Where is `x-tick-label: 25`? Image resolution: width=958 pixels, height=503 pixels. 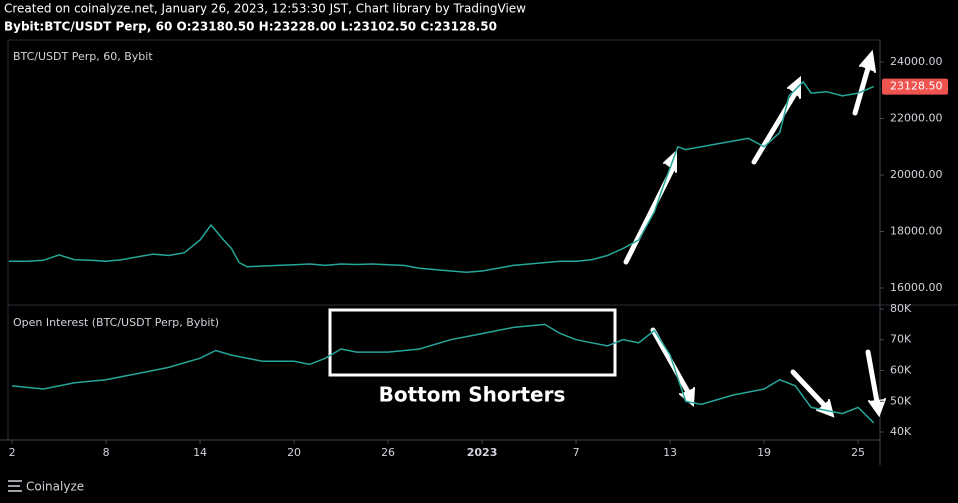
x-tick-label: 25 is located at coordinates (858, 452).